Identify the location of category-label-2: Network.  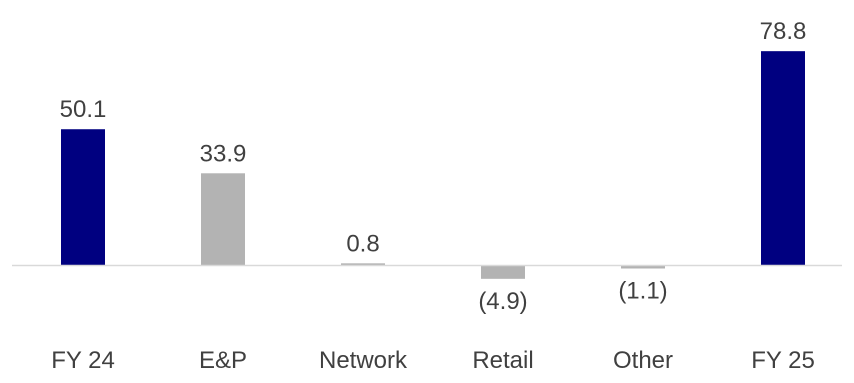
(363, 360).